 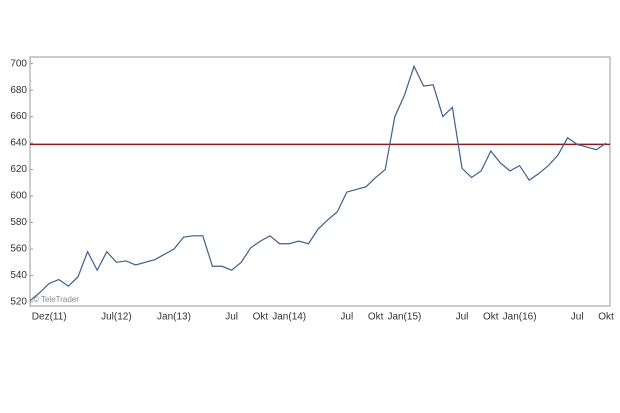 I want to click on x-tick-label: Jan(16), so click(x=520, y=317).